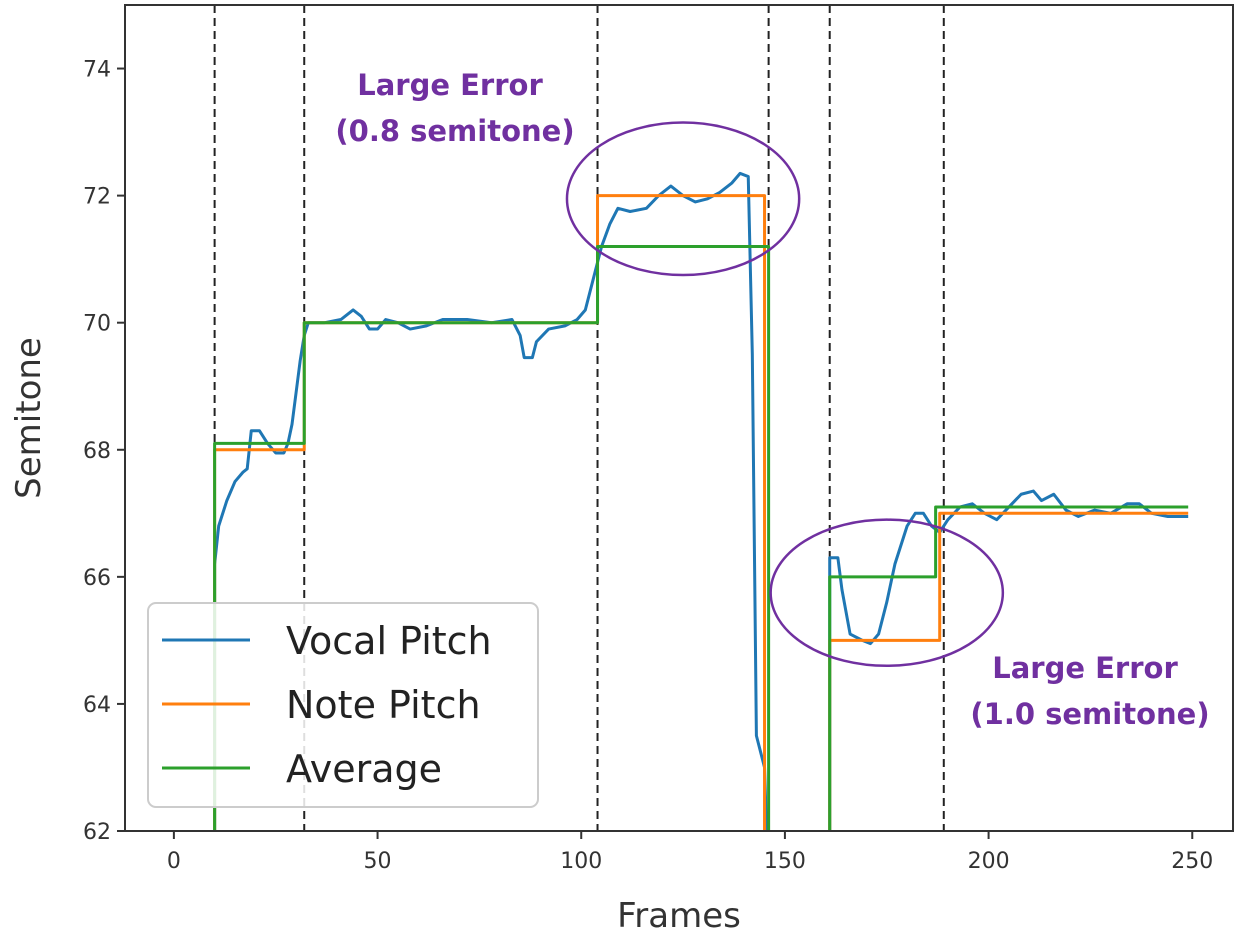 The width and height of the screenshot is (1240, 933). I want to click on x-axis-label: Frames, so click(679, 914).